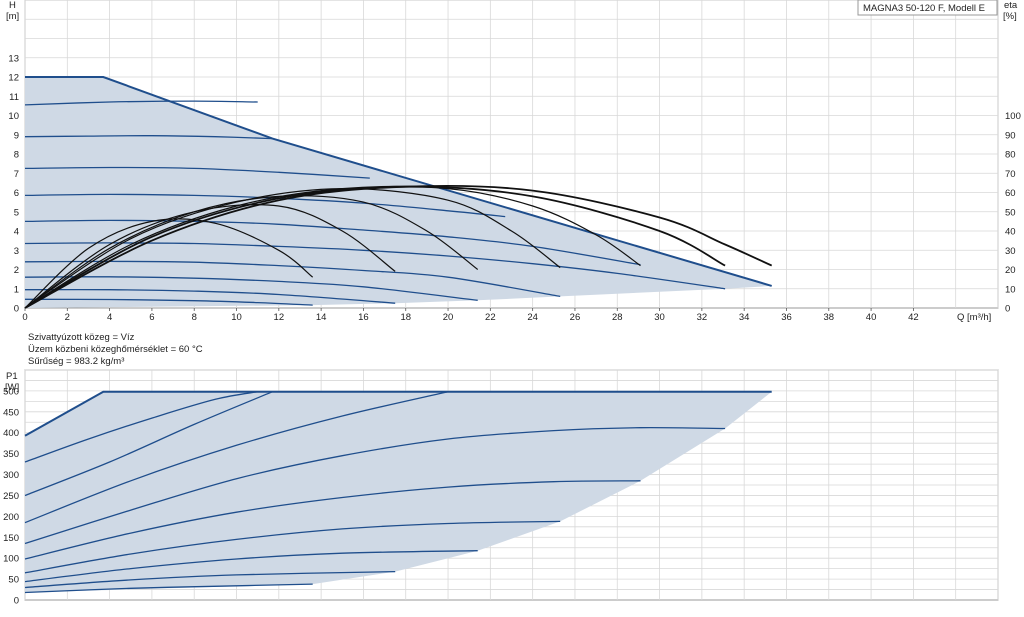 Image resolution: width=1024 pixels, height=617 pixels. What do you see at coordinates (448, 317) in the screenshot?
I see `x-tick-label: 20` at bounding box center [448, 317].